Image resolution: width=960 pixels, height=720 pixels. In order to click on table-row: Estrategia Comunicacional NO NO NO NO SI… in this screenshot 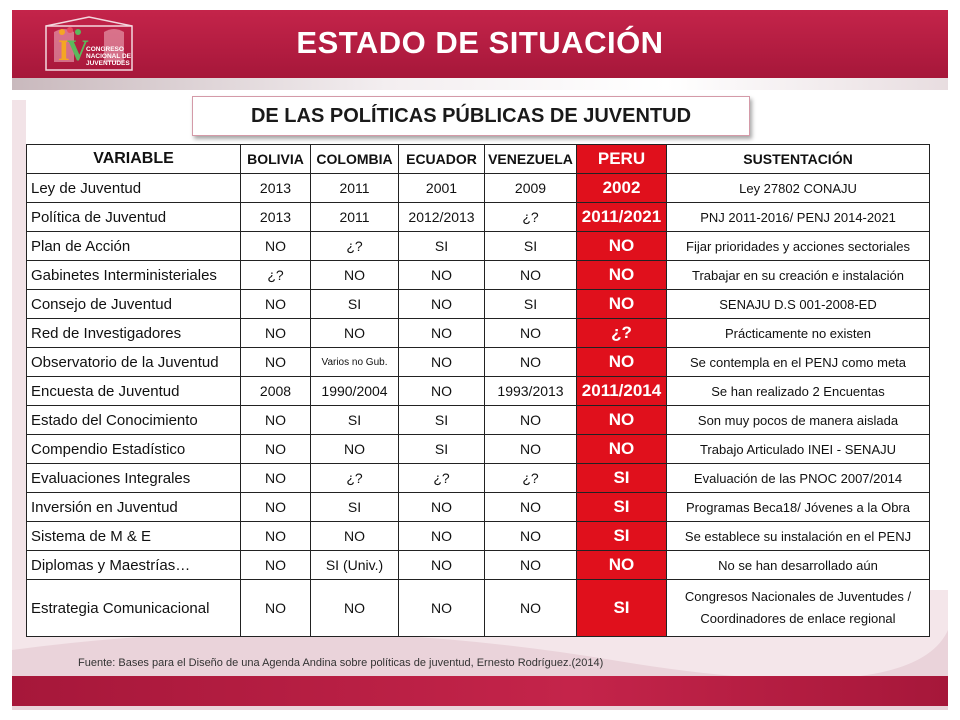, I will do `click(478, 608)`.